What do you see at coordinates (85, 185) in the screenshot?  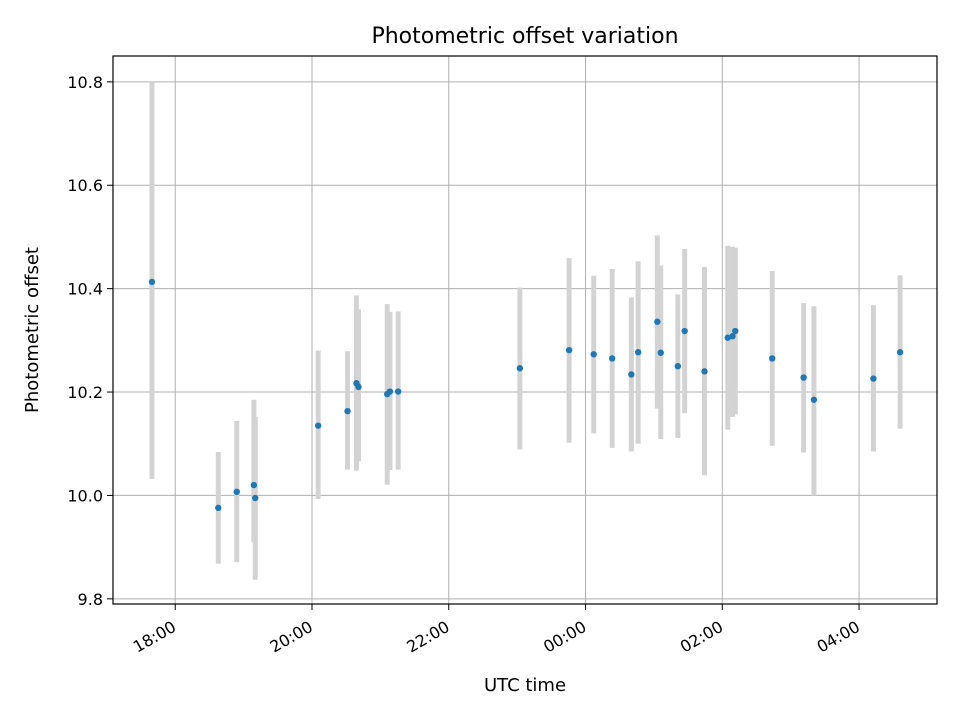 I see `y-tick-label: 10.6` at bounding box center [85, 185].